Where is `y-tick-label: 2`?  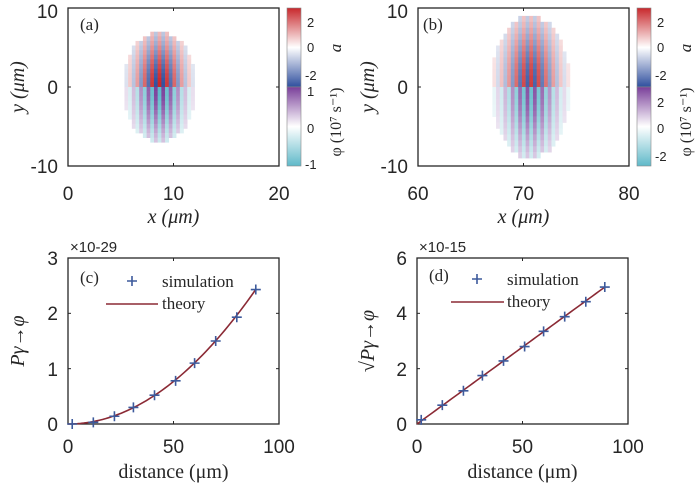 y-tick-label: 2 is located at coordinates (52, 314).